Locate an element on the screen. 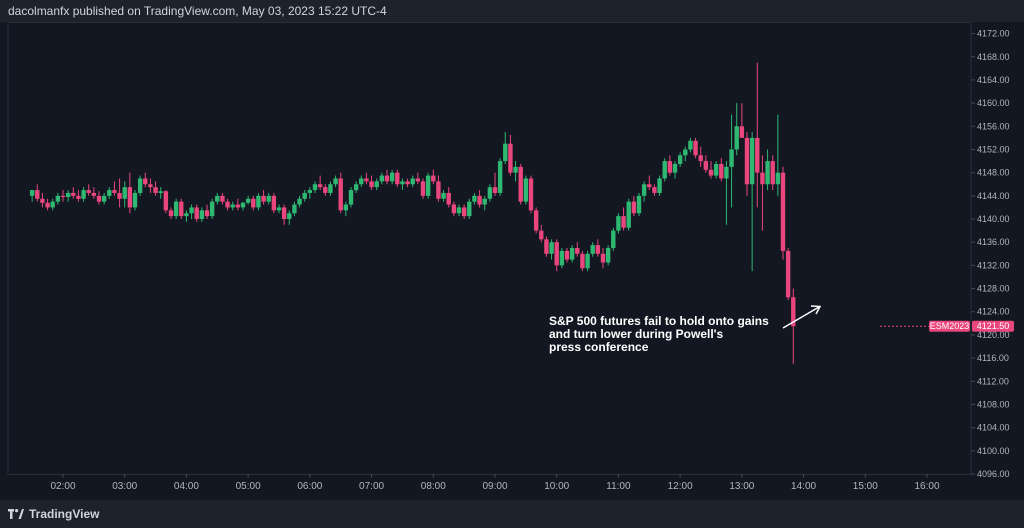  footer-brand: TradingView is located at coordinates (64, 514).